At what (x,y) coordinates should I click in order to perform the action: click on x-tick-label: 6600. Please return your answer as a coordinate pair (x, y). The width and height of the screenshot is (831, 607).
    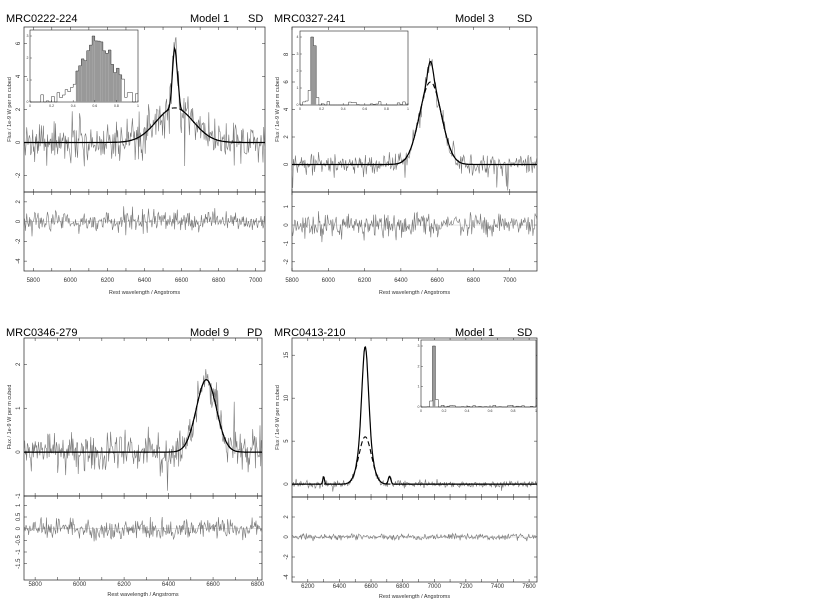
    Looking at the image, I should click on (438, 281).